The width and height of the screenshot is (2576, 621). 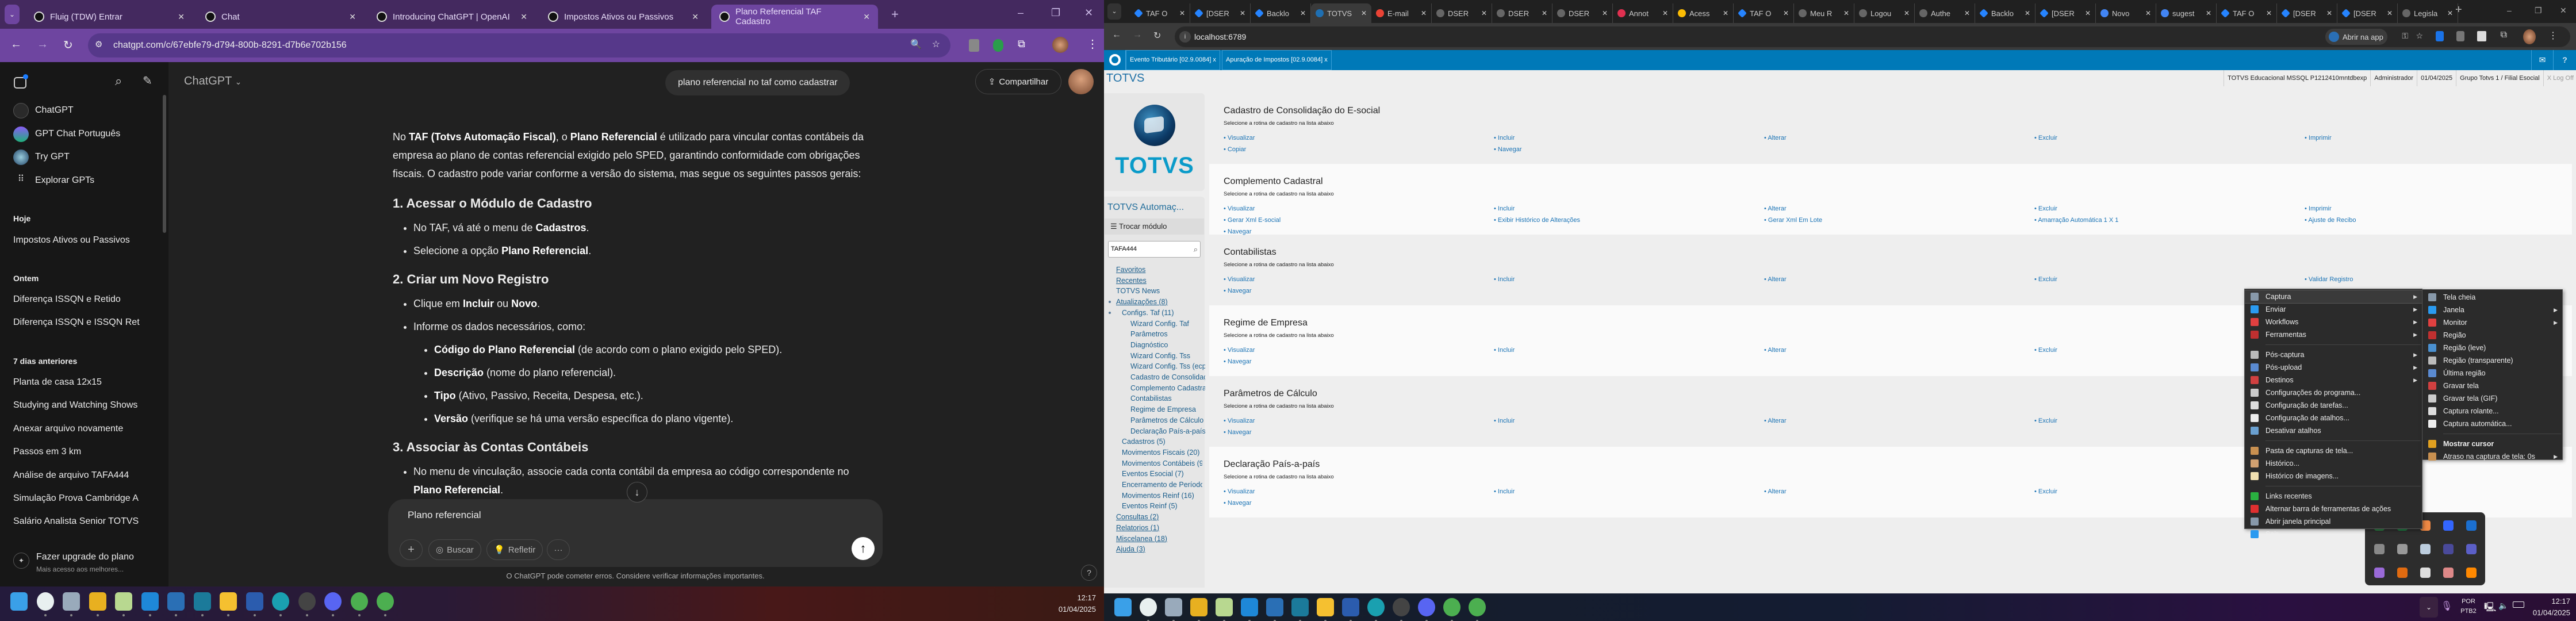 What do you see at coordinates (2471, 525) in the screenshot?
I see `defender-warning-icon` at bounding box center [2471, 525].